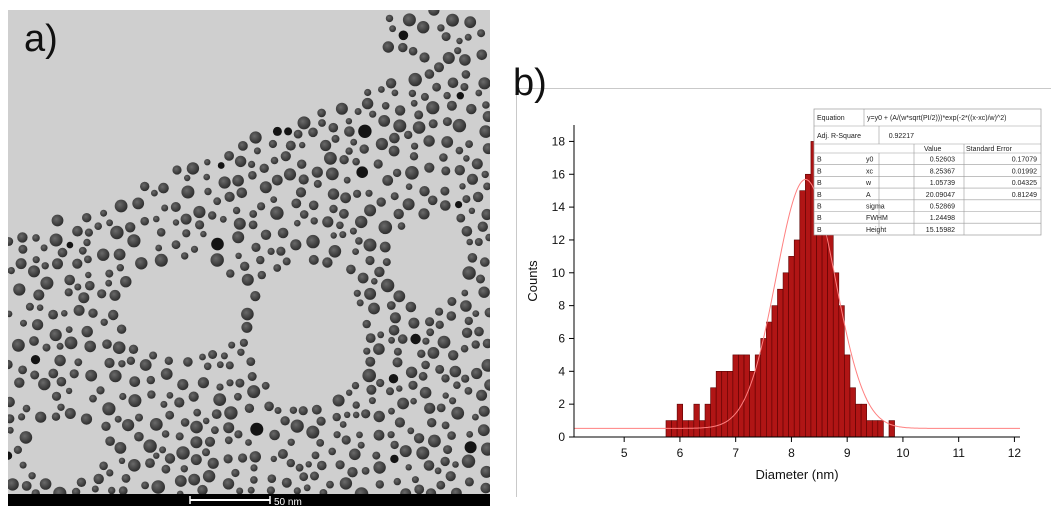 The image size is (1051, 506). What do you see at coordinates (561, 306) in the screenshot?
I see `y-tick-label: 8` at bounding box center [561, 306].